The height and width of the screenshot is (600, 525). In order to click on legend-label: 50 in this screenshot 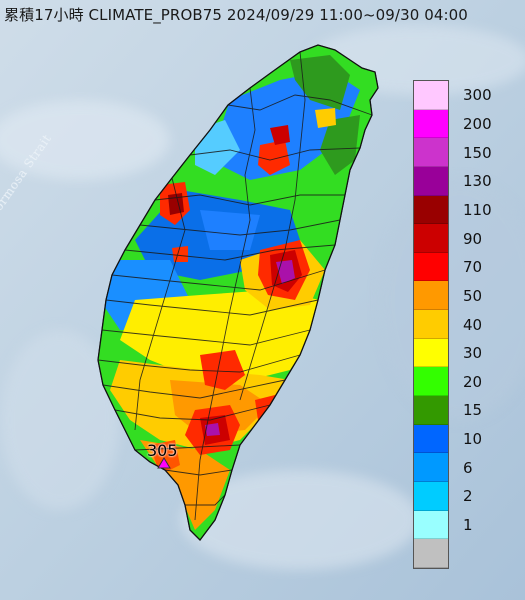, I will do `click(473, 295)`.